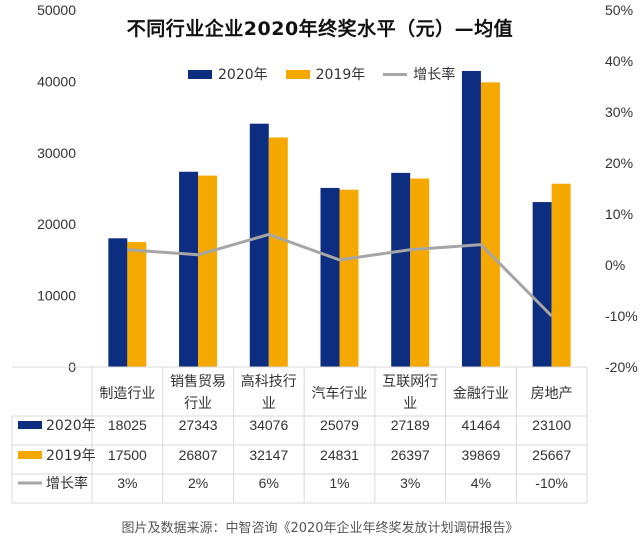  I want to click on table-cell-value: 17500, so click(127, 455).